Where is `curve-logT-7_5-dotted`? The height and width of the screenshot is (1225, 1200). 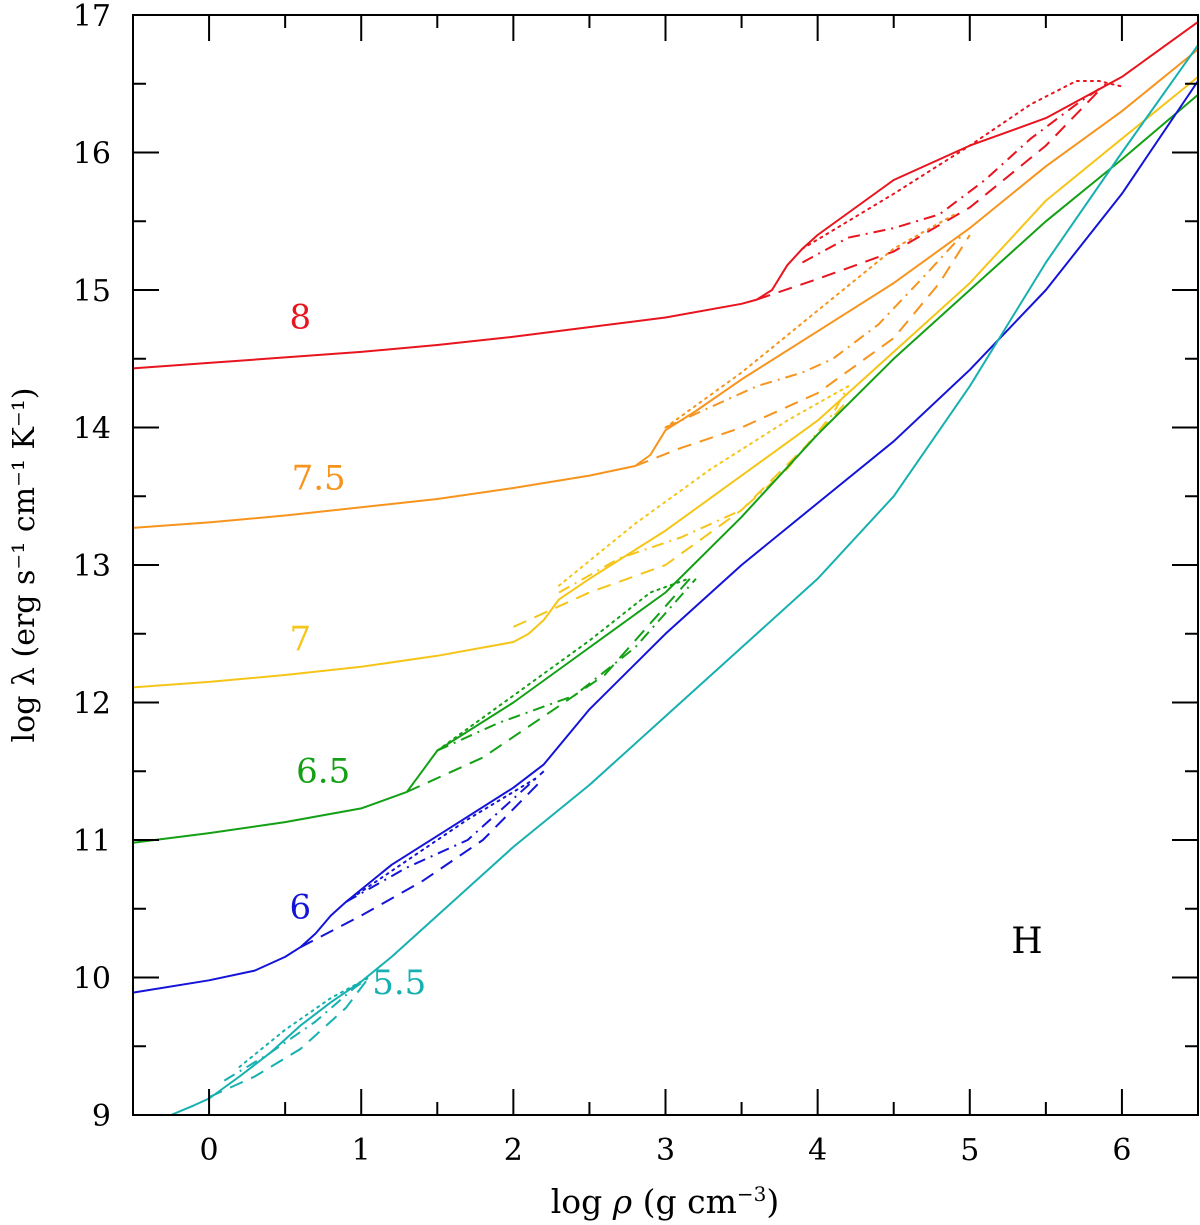
curve-logT-7_5-dotted is located at coordinates (810, 321).